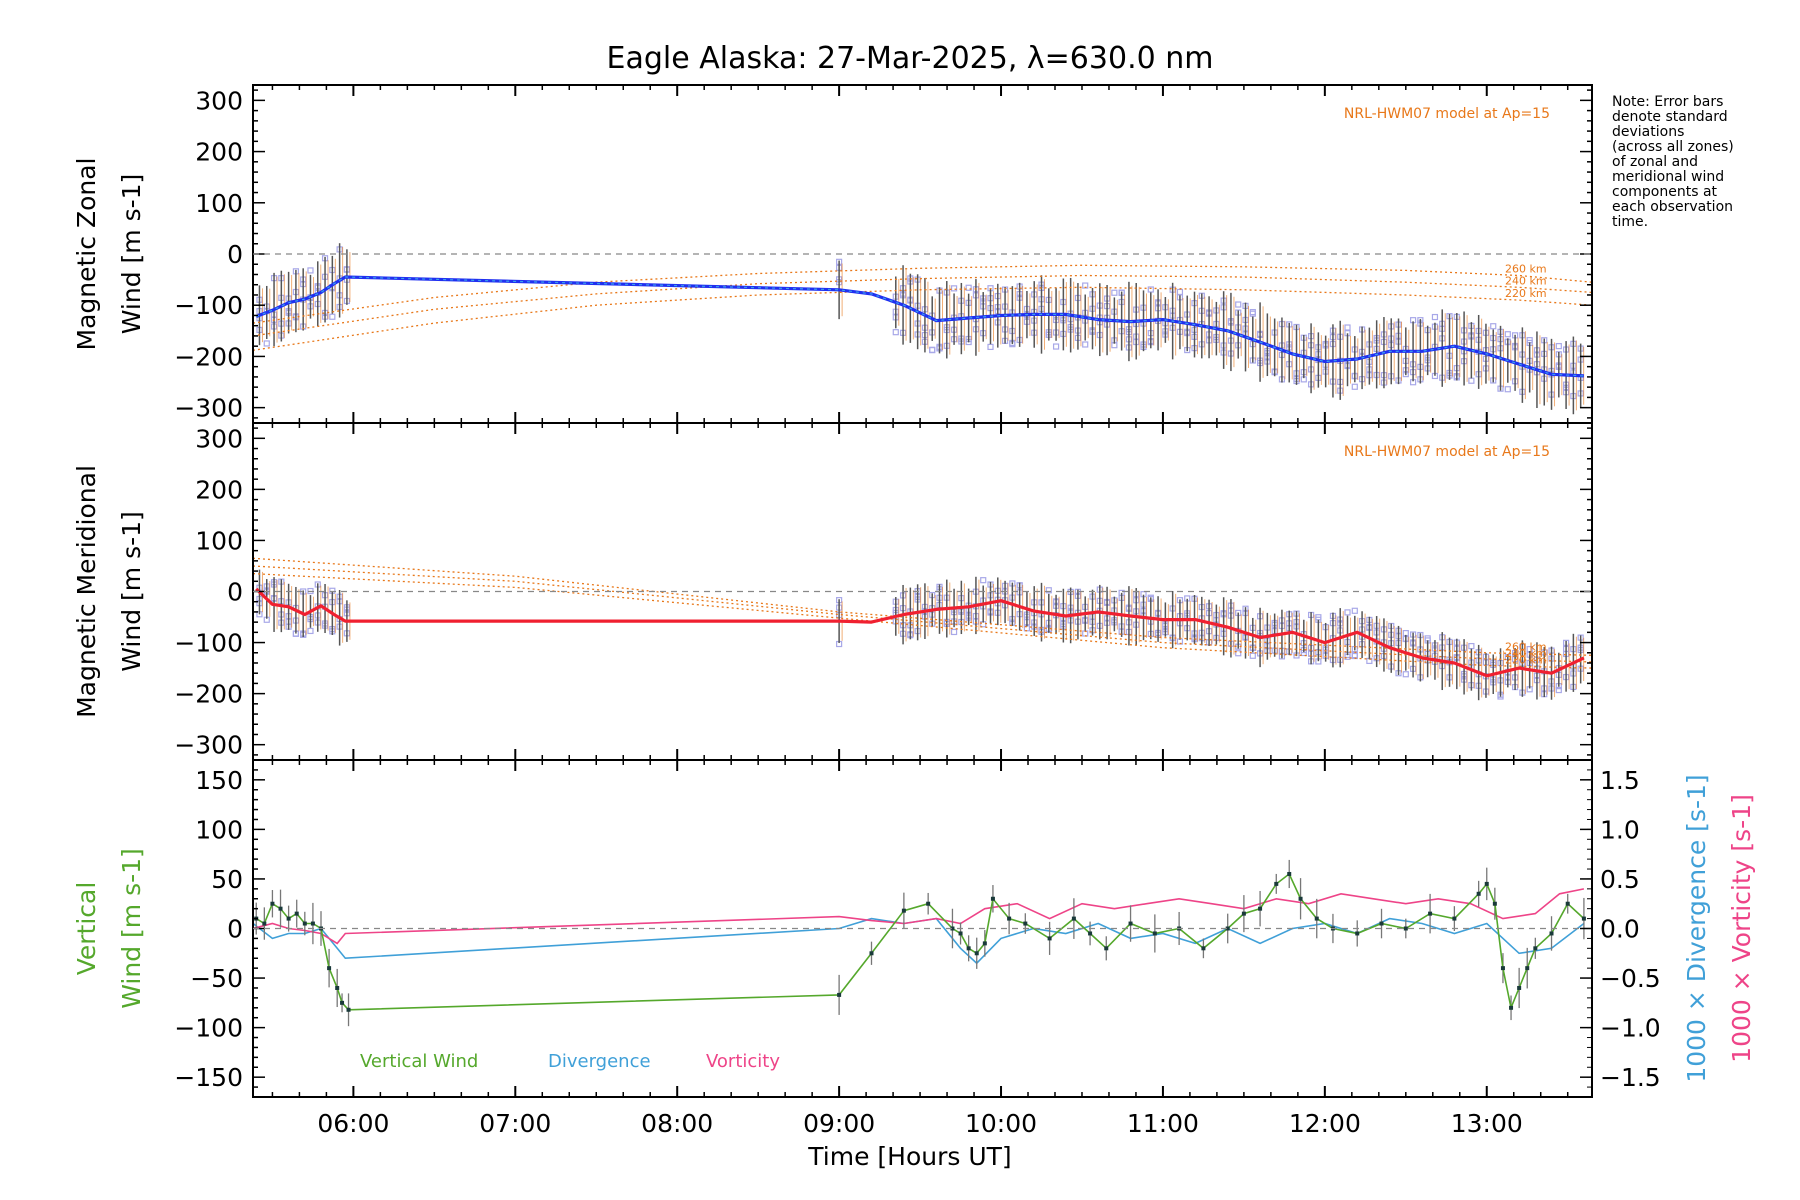  I want to click on y2-tick-label: 1.0, so click(1620, 829).